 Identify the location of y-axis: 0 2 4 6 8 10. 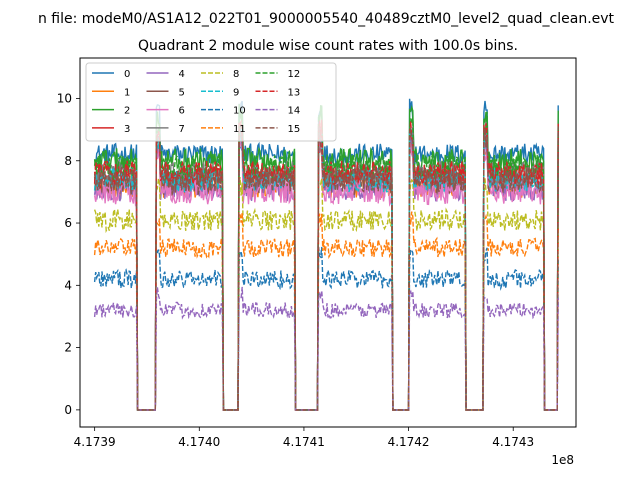
(68, 254).